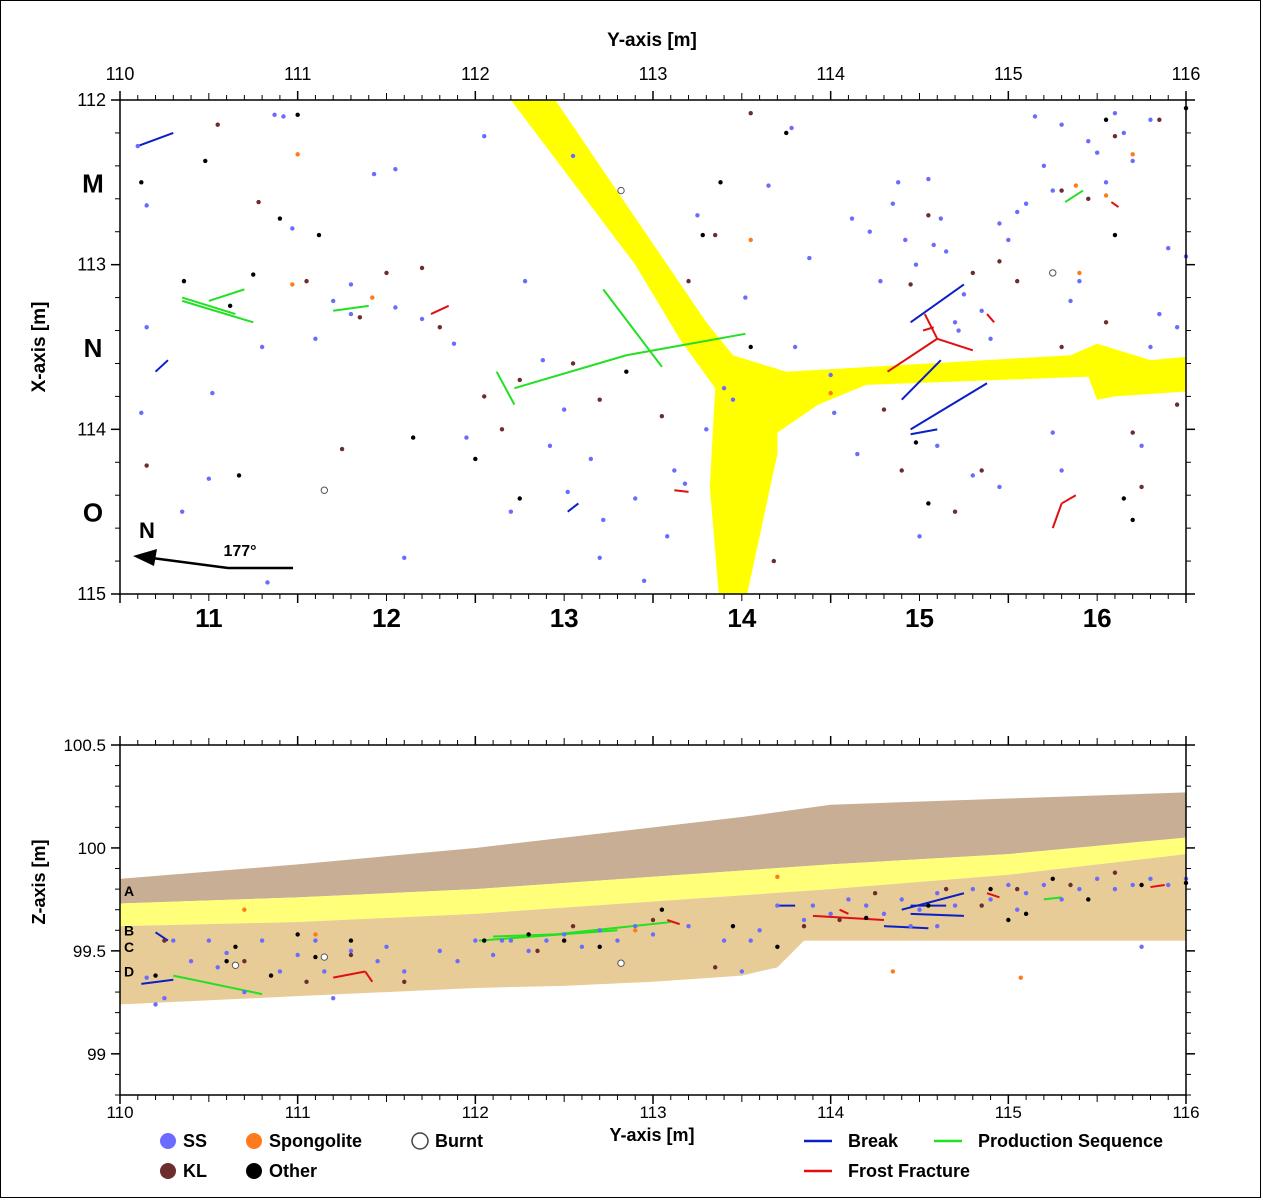 The image size is (1263, 1200). I want to click on legend-kl-marker, so click(168, 1171).